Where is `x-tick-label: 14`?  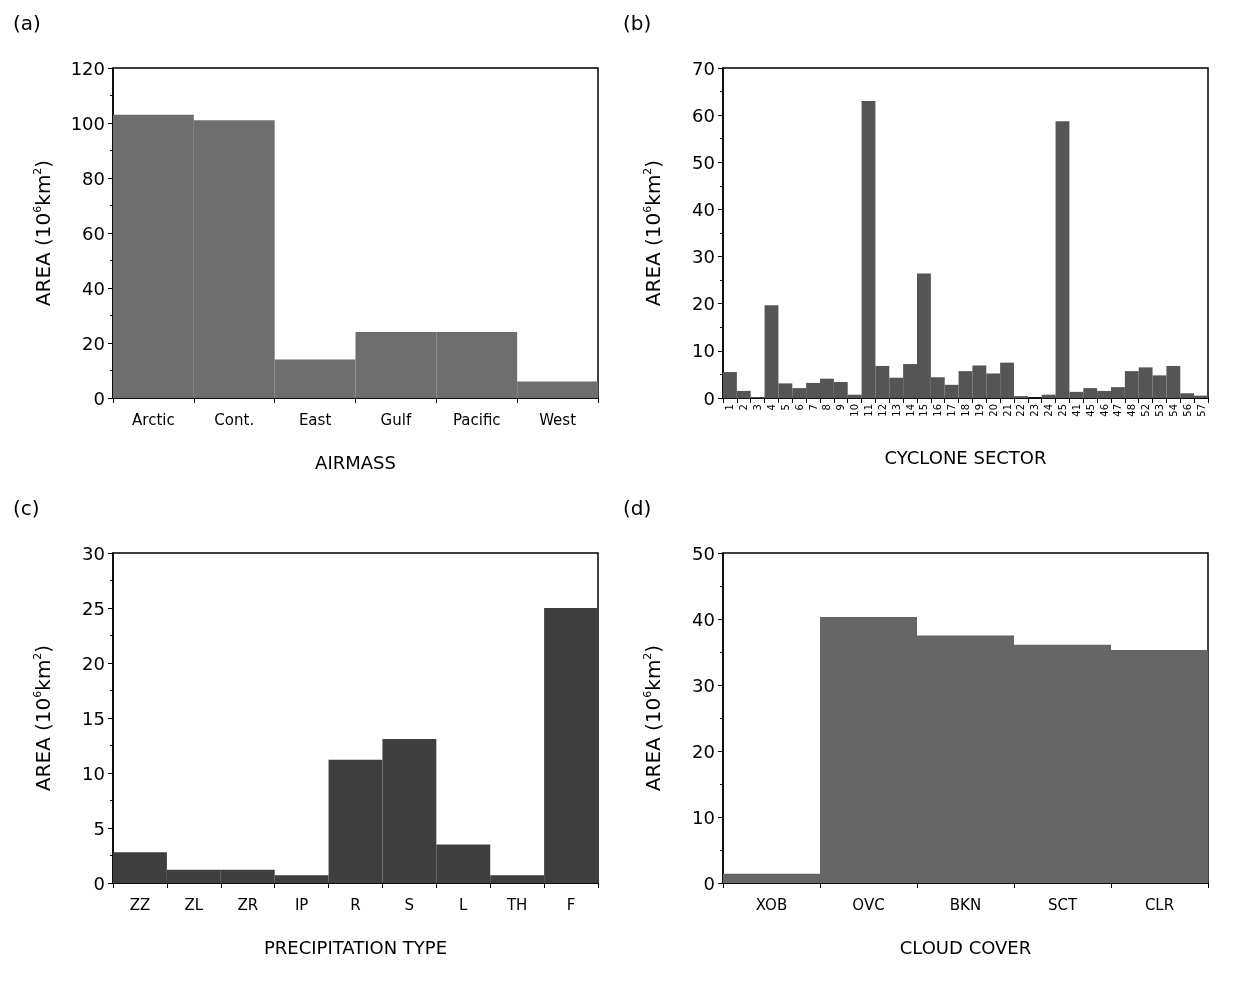 x-tick-label: 14 is located at coordinates (910, 410).